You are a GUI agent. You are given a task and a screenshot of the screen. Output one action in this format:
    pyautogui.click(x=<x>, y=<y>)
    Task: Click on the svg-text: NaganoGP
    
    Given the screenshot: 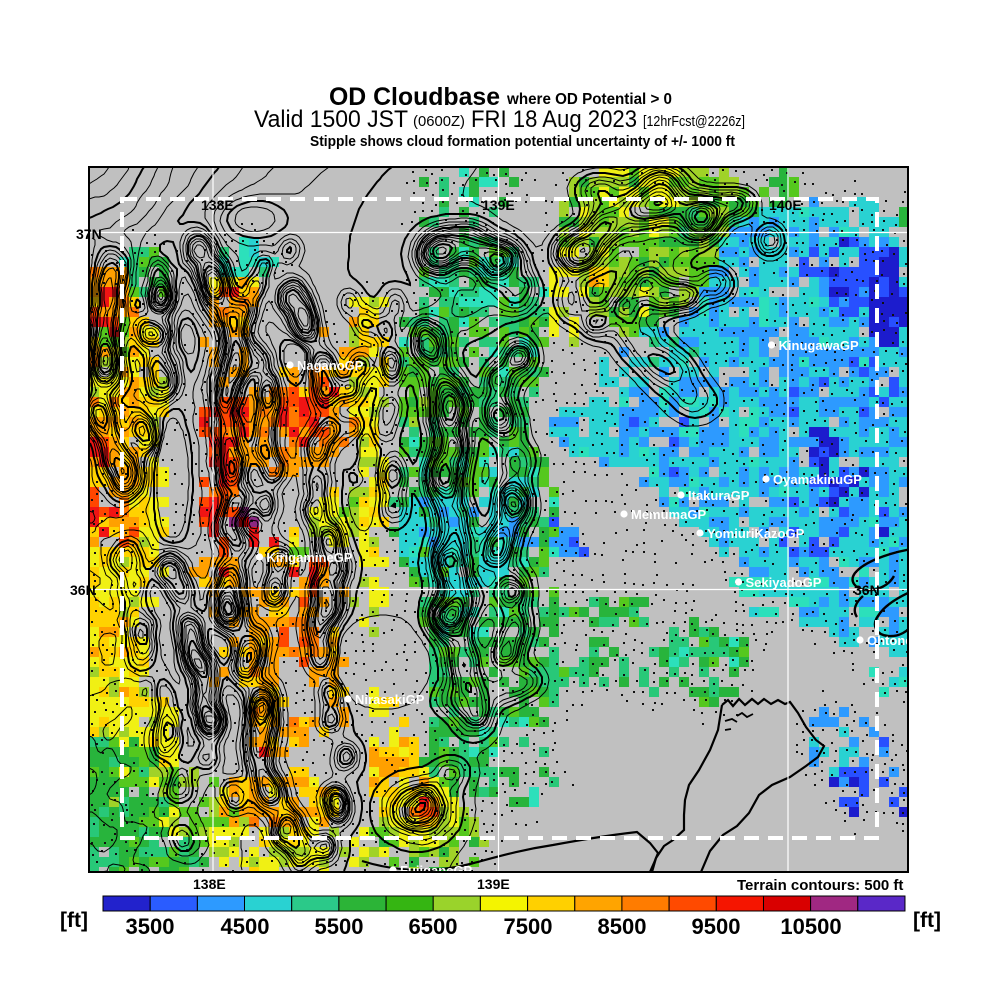 What is the action you would take?
    pyautogui.click(x=330, y=365)
    